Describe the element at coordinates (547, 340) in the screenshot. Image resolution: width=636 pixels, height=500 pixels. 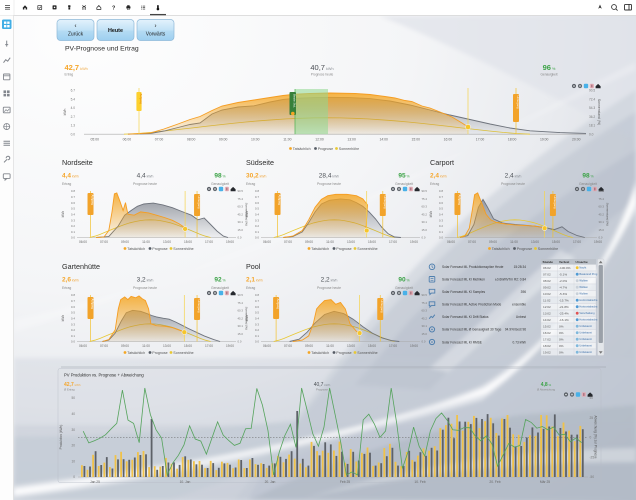
I see `svg-text: 17:02` at that location.